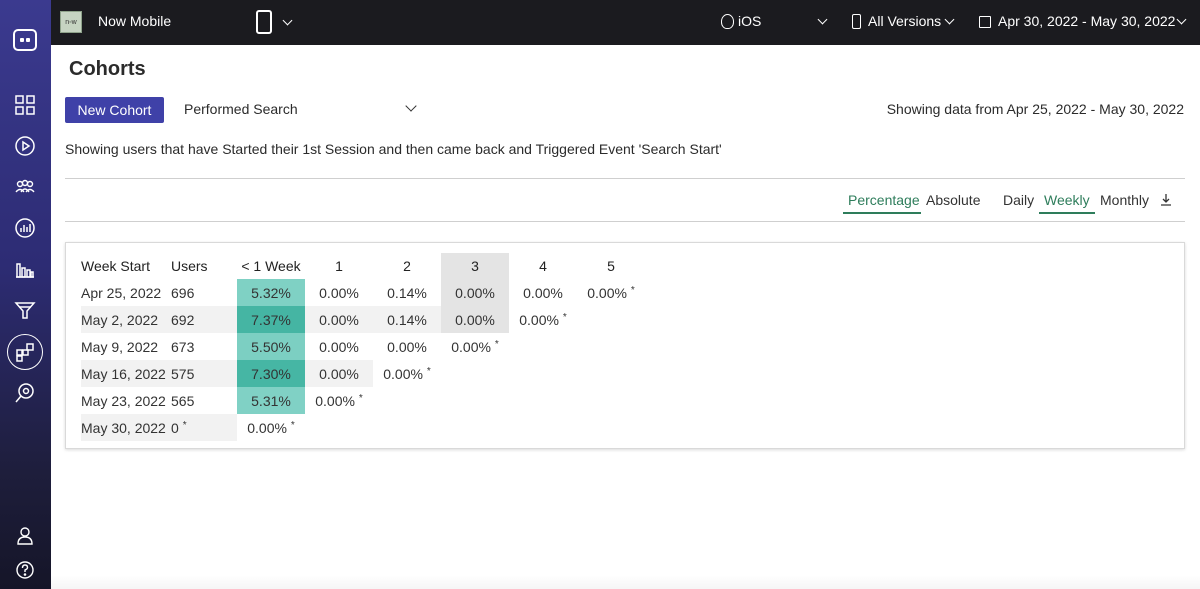 The image size is (1200, 589). I want to click on cohorts-icon, so click(25, 352).